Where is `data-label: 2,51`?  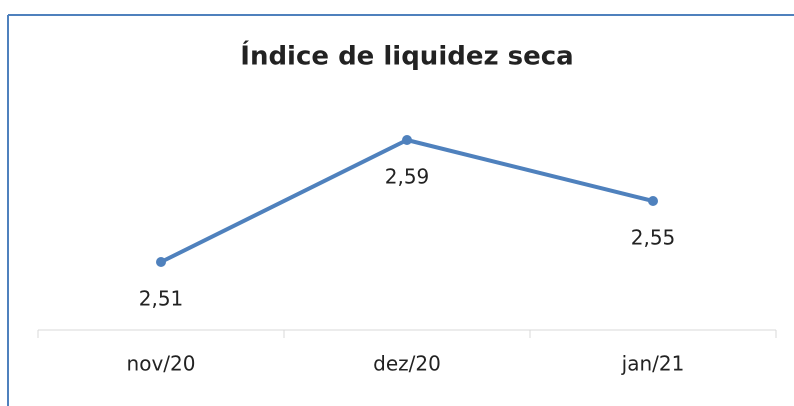 data-label: 2,51 is located at coordinates (161, 299).